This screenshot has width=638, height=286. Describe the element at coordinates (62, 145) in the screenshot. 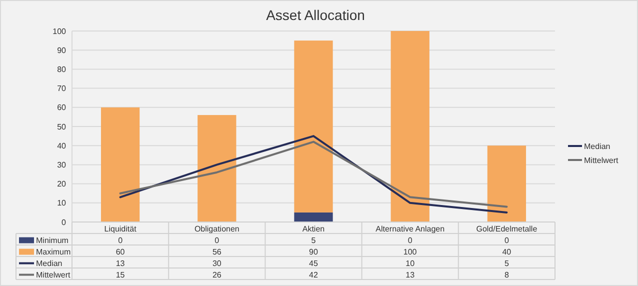

I see `y-tick-label: 40` at that location.